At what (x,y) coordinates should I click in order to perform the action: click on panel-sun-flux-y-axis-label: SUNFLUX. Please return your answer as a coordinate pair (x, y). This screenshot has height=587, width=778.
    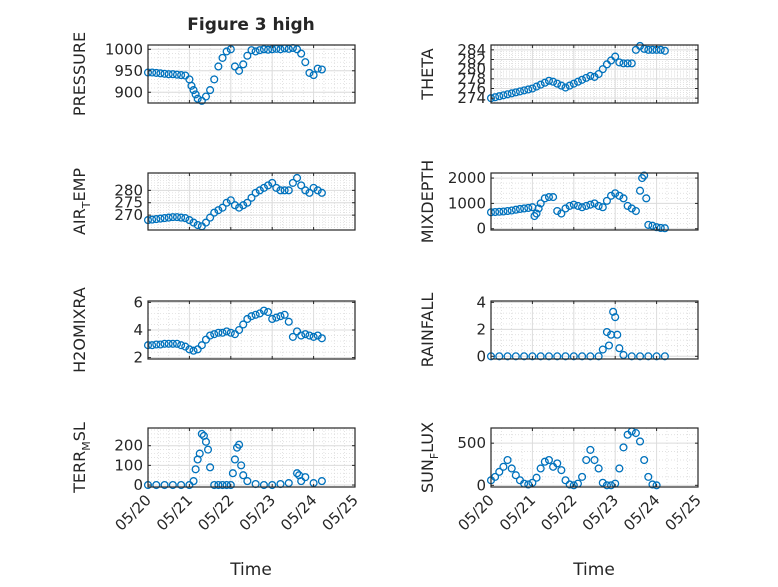
    Looking at the image, I should click on (429, 457).